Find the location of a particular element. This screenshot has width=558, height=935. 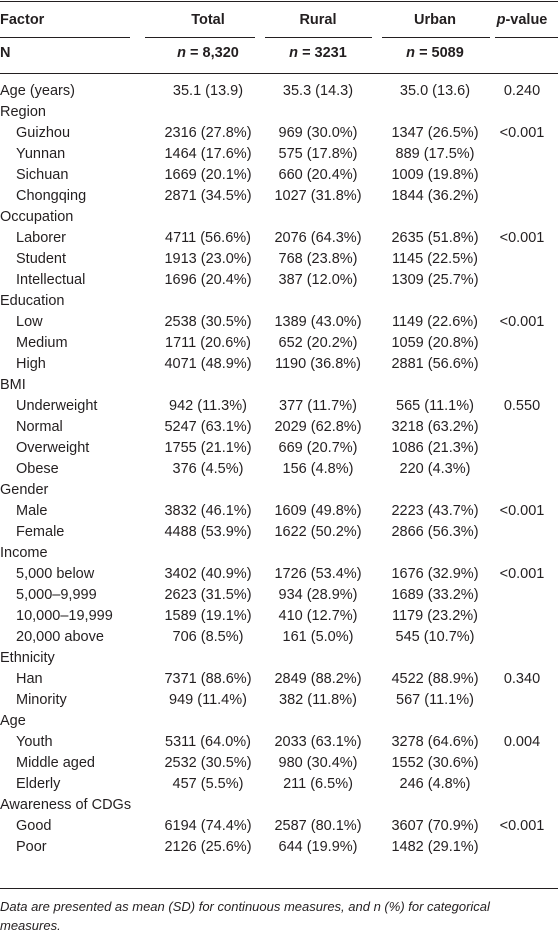

row-label: Occupation is located at coordinates (37, 217).